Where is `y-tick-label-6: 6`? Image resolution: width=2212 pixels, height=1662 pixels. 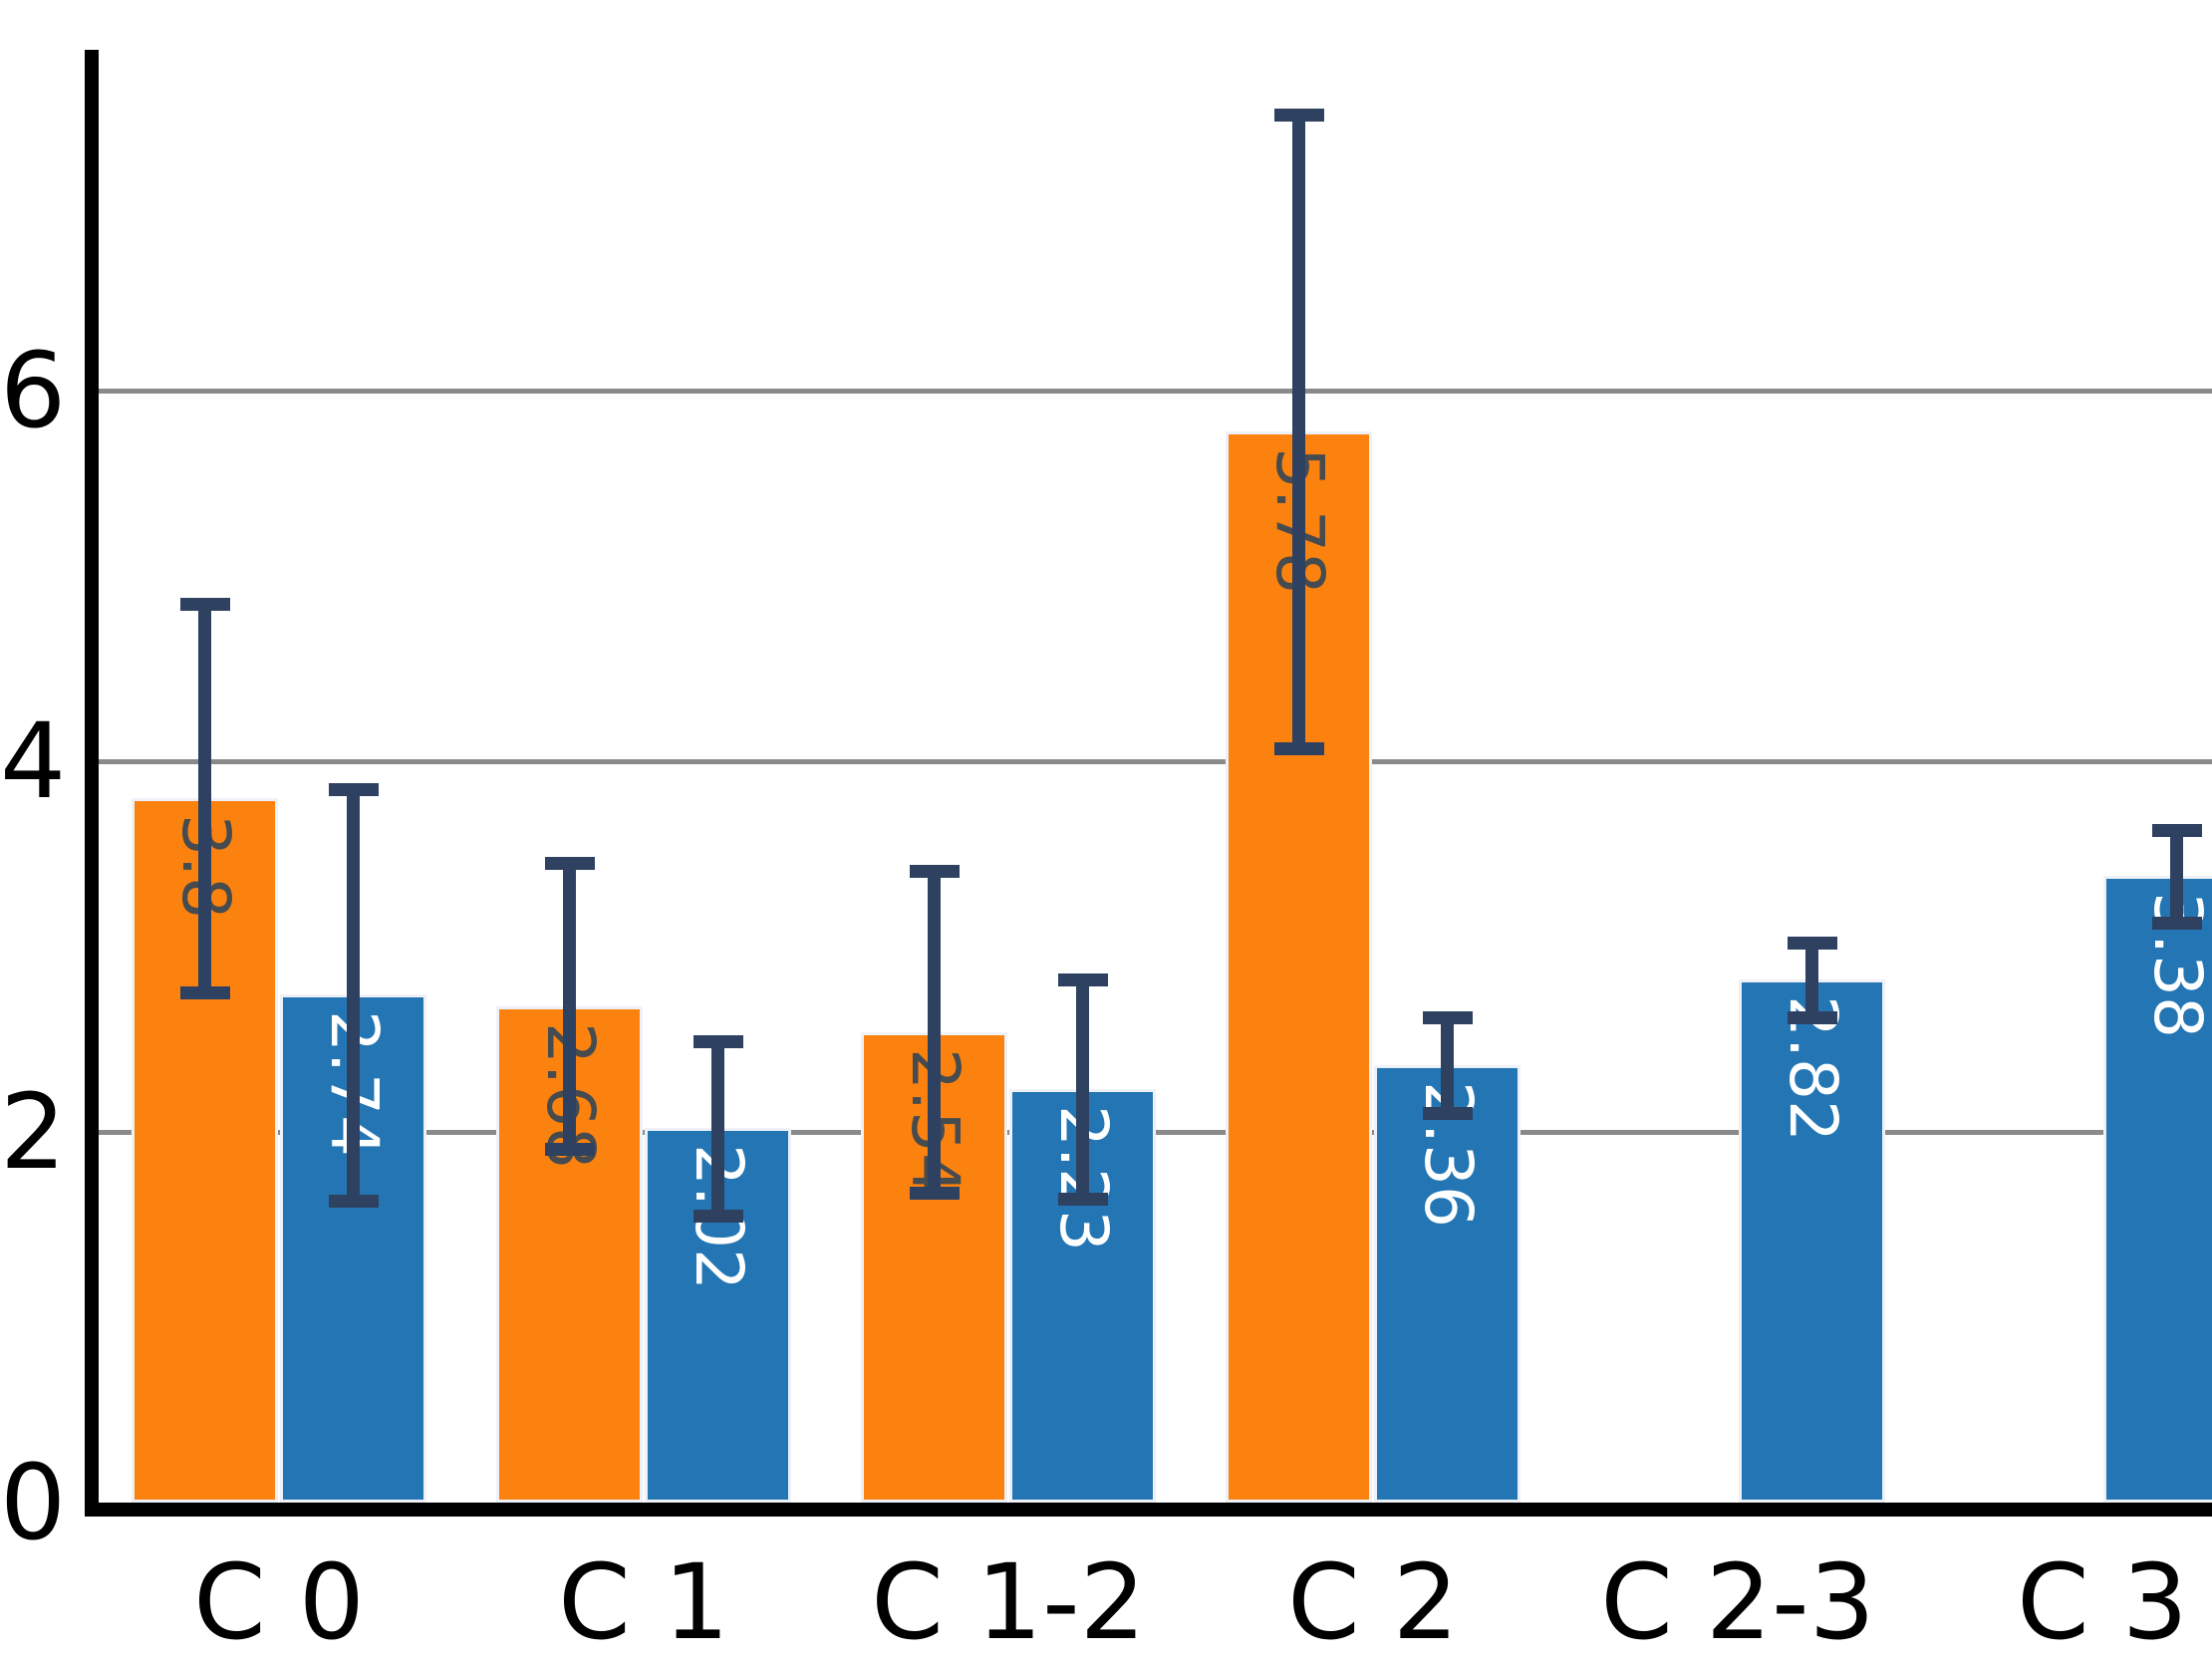
y-tick-label-6: 6 is located at coordinates (33, 390).